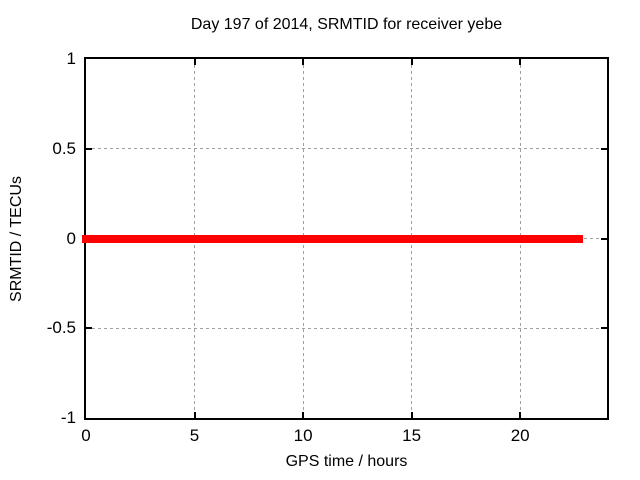 This screenshot has height=480, width=640. Describe the element at coordinates (68, 417) in the screenshot. I see `y-tick-label: -1` at that location.